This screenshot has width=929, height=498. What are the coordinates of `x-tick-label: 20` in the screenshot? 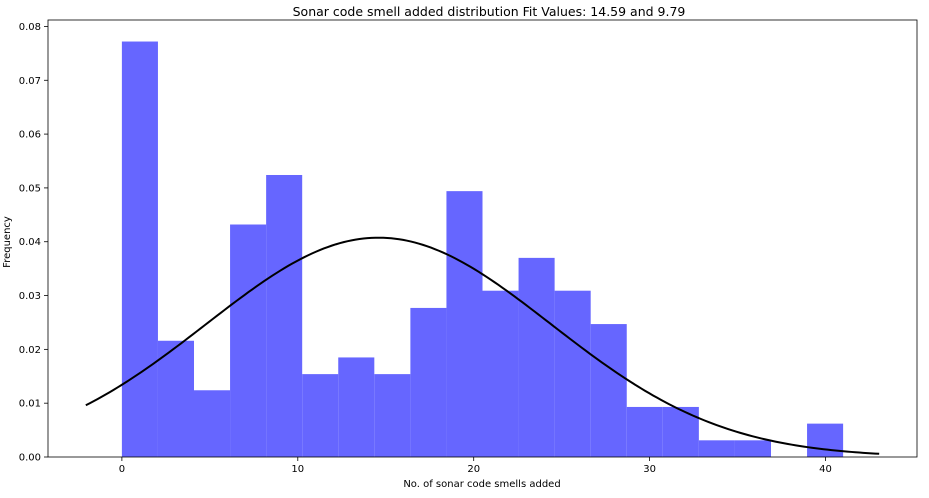 It's located at (473, 469).